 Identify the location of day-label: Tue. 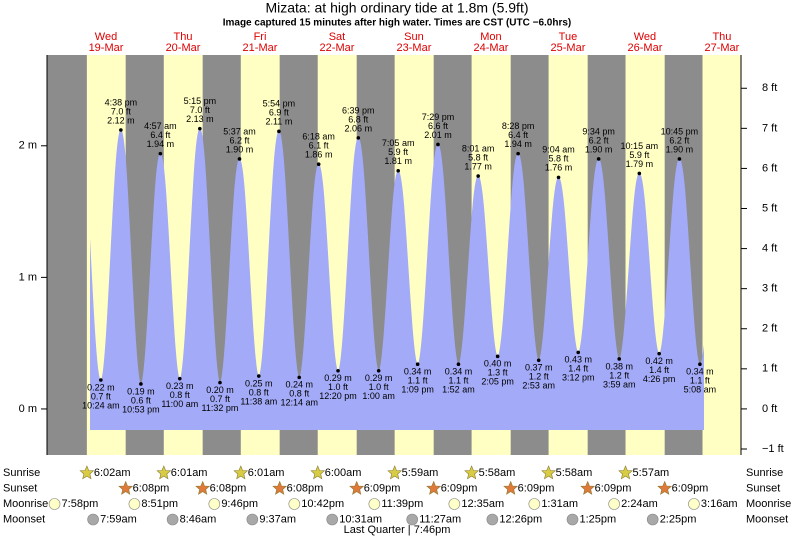
(568, 37).